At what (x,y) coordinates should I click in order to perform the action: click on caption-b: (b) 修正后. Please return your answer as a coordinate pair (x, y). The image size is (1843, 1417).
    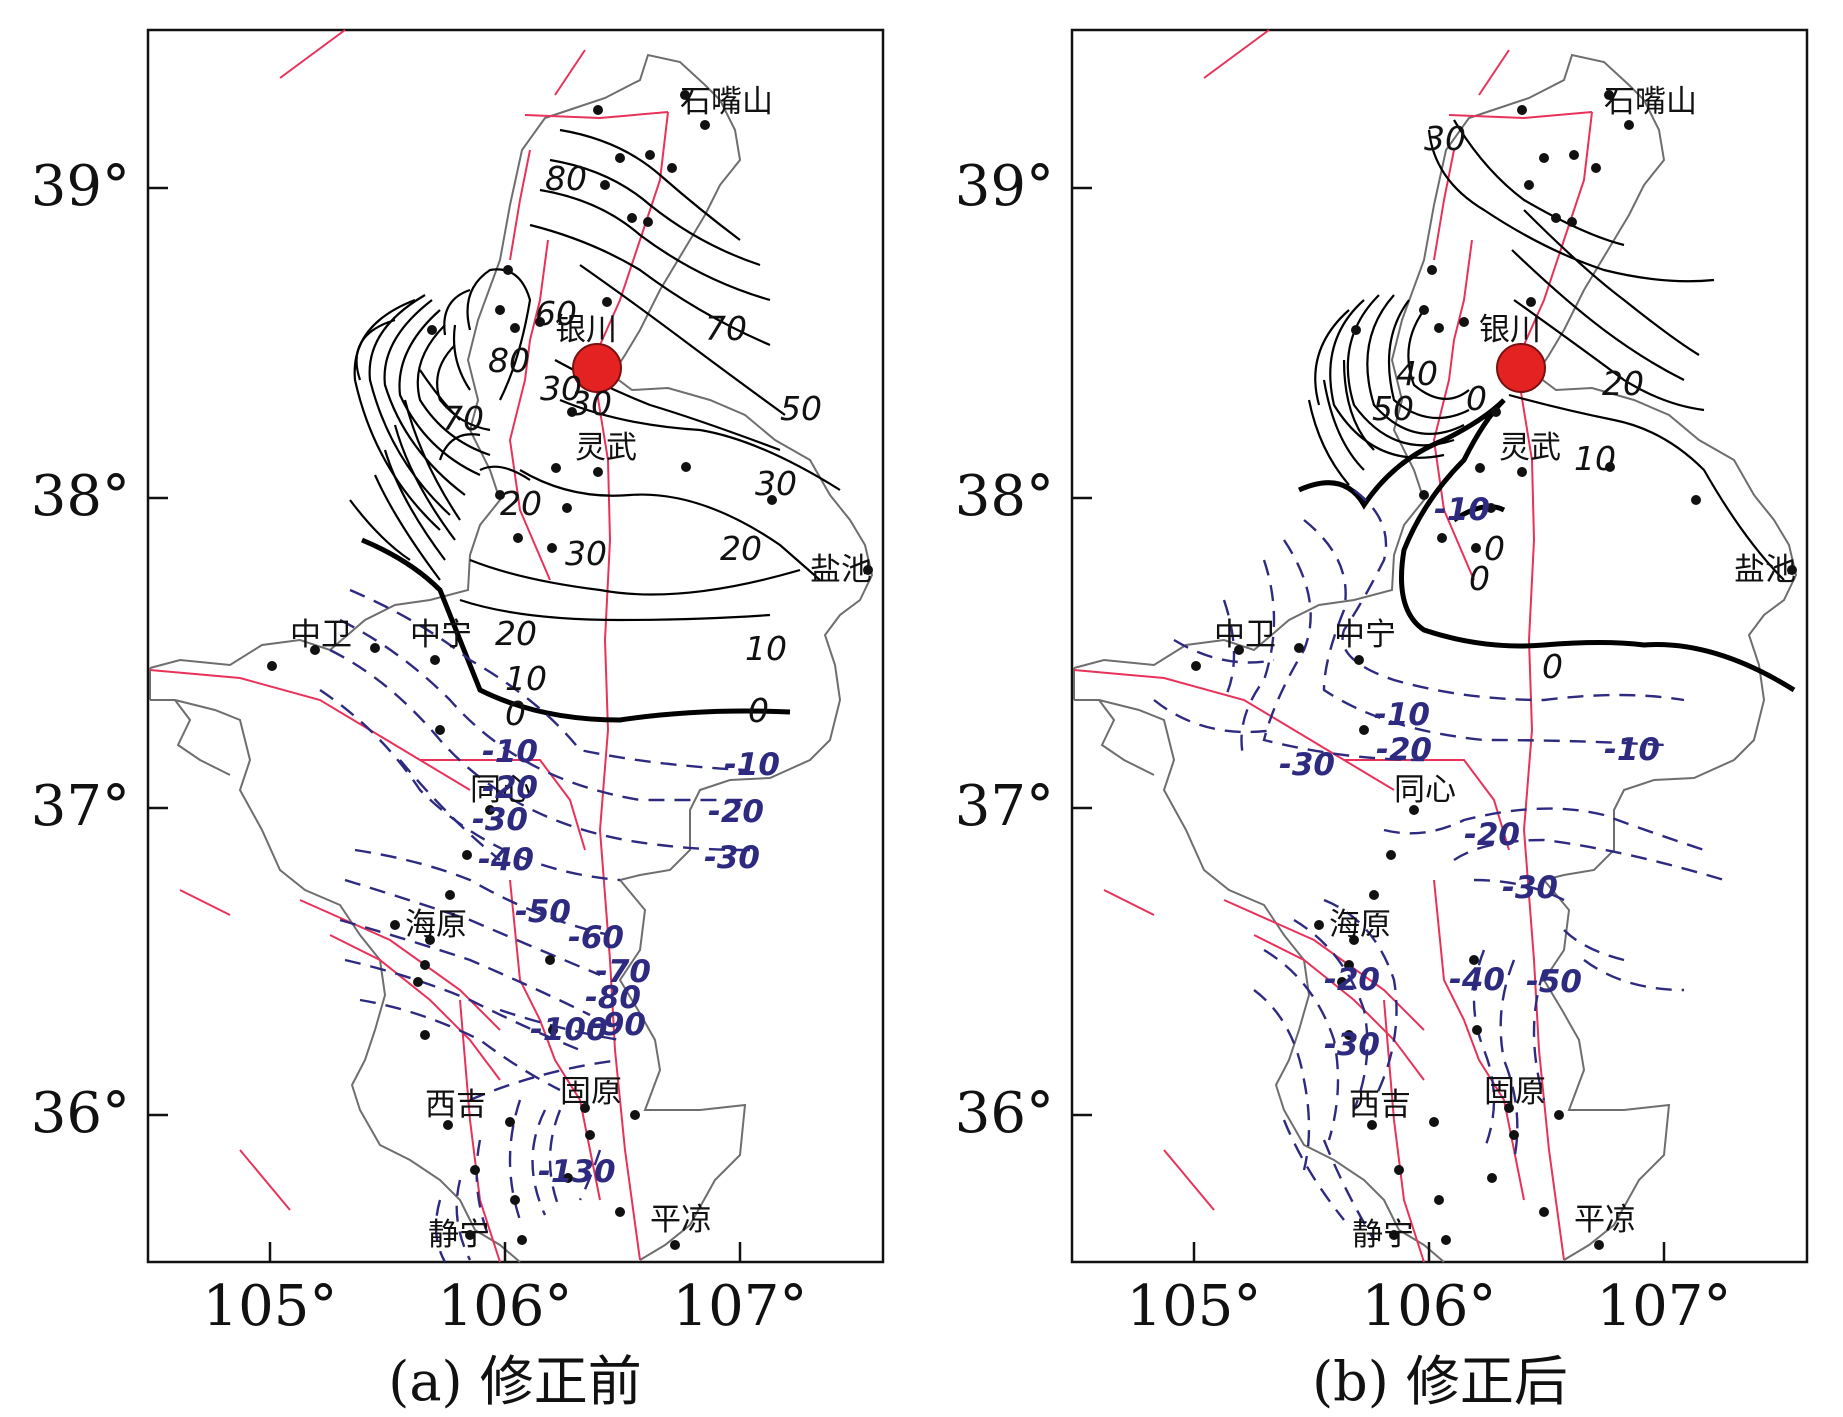
    Looking at the image, I should click on (1440, 1381).